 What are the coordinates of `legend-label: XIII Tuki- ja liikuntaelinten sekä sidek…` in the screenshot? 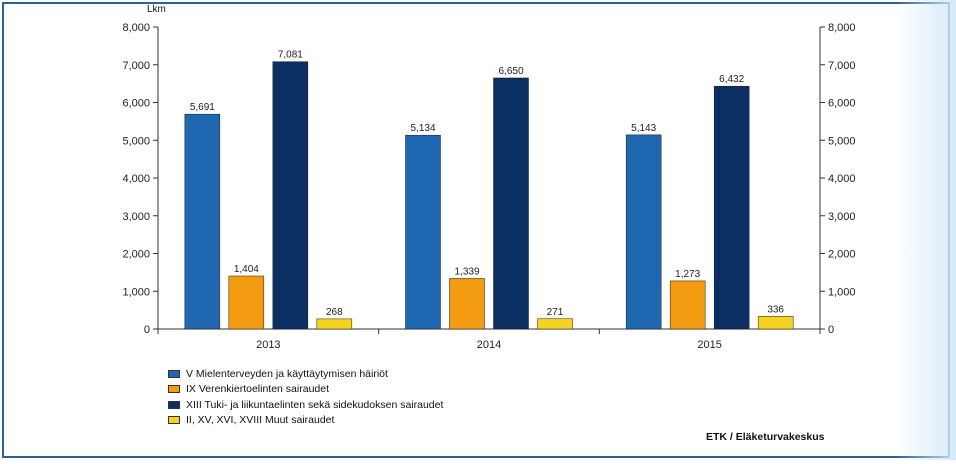 It's located at (315, 404).